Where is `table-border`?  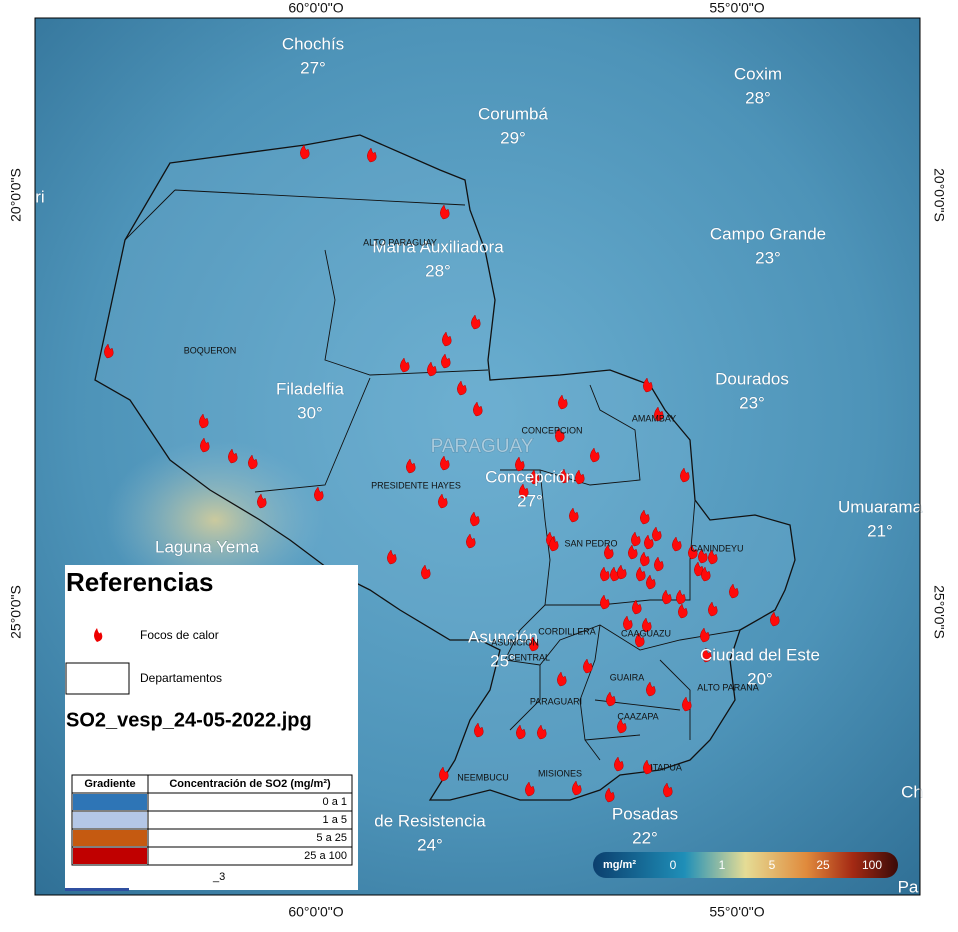
table-border is located at coordinates (212, 820).